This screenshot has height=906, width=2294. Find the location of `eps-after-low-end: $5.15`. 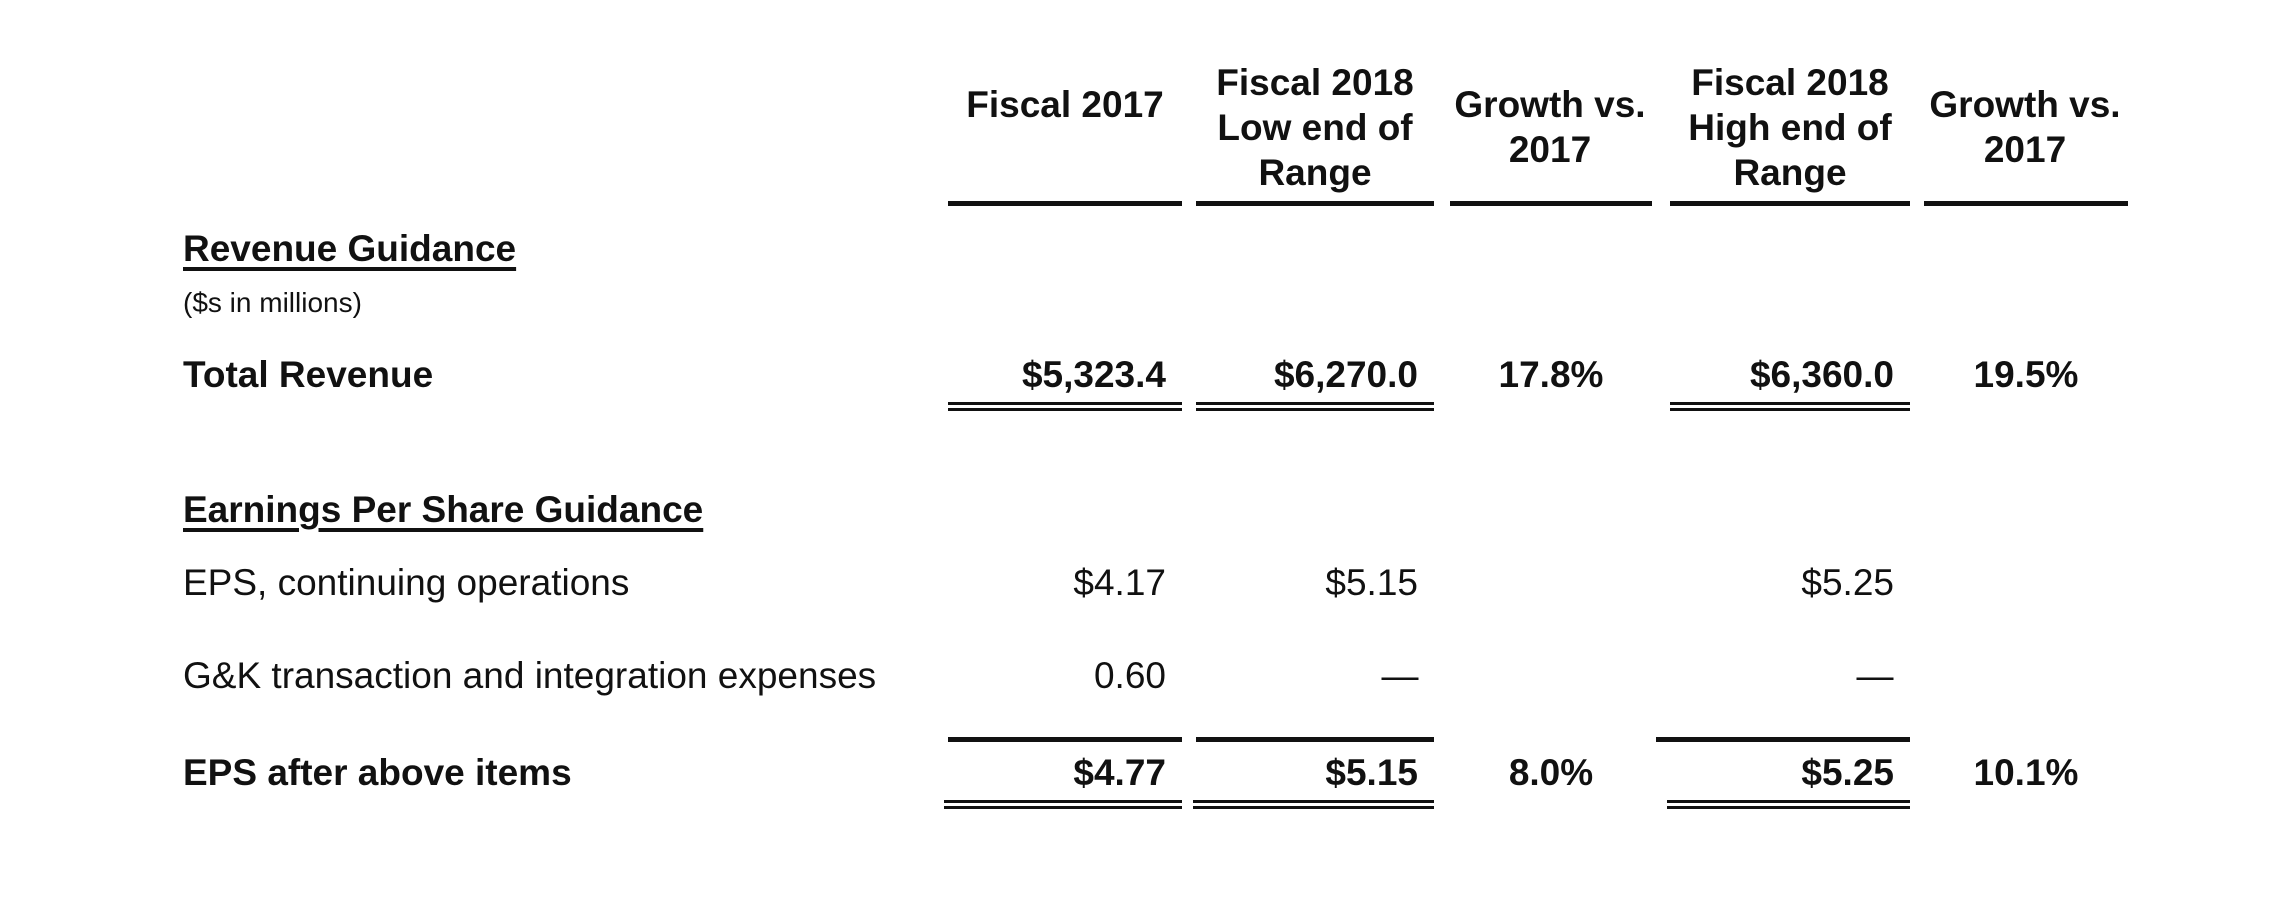

eps-after-low-end: $5.15 is located at coordinates (1371, 772).